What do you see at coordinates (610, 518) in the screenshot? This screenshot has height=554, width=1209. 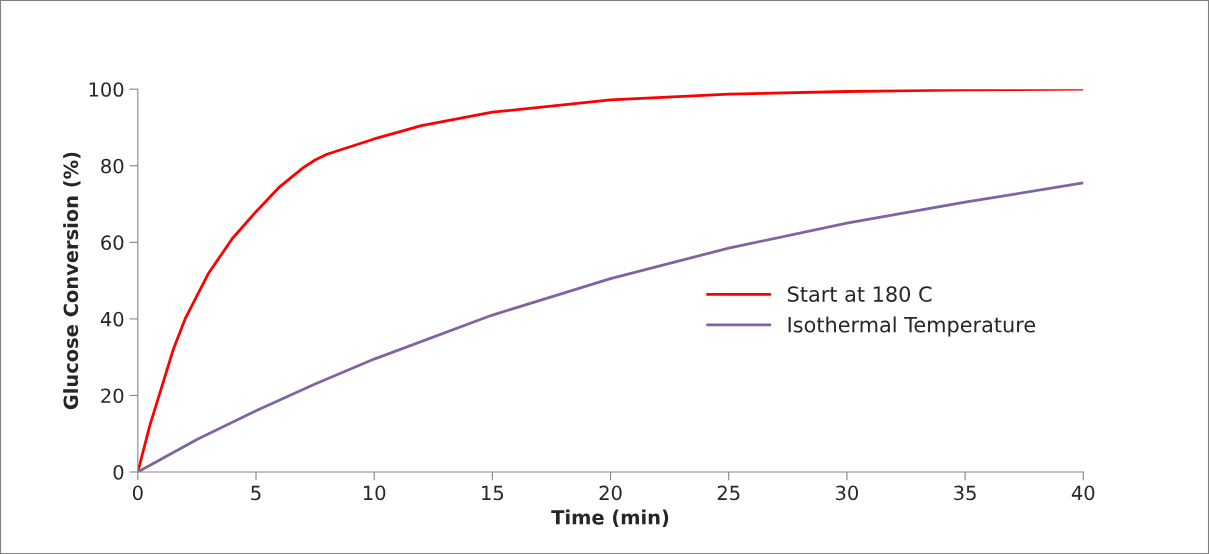 I see `x-axis-title: Time (min)` at bounding box center [610, 518].